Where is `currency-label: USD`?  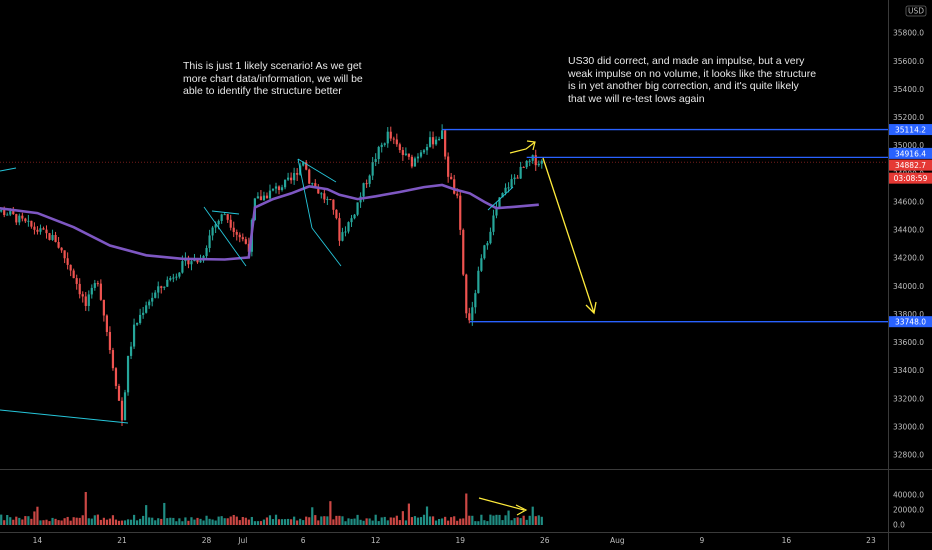 currency-label: USD is located at coordinates (916, 11).